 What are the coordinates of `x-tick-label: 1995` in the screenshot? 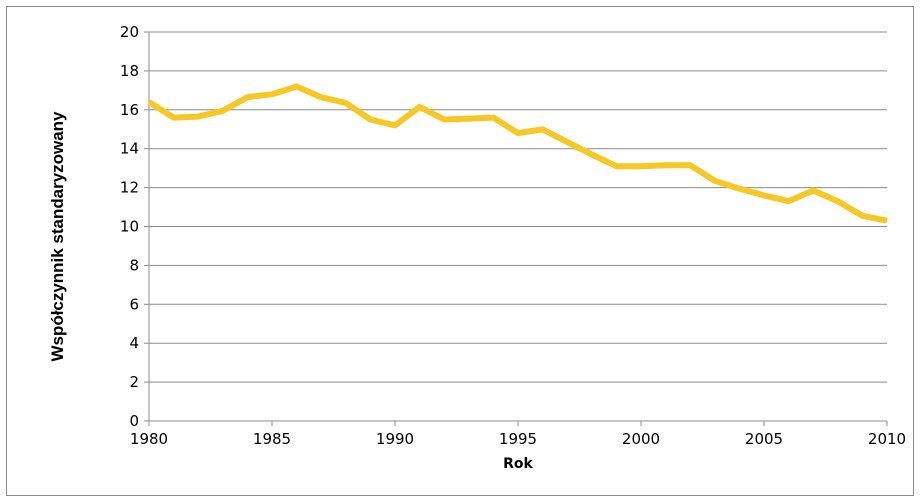 It's located at (518, 439).